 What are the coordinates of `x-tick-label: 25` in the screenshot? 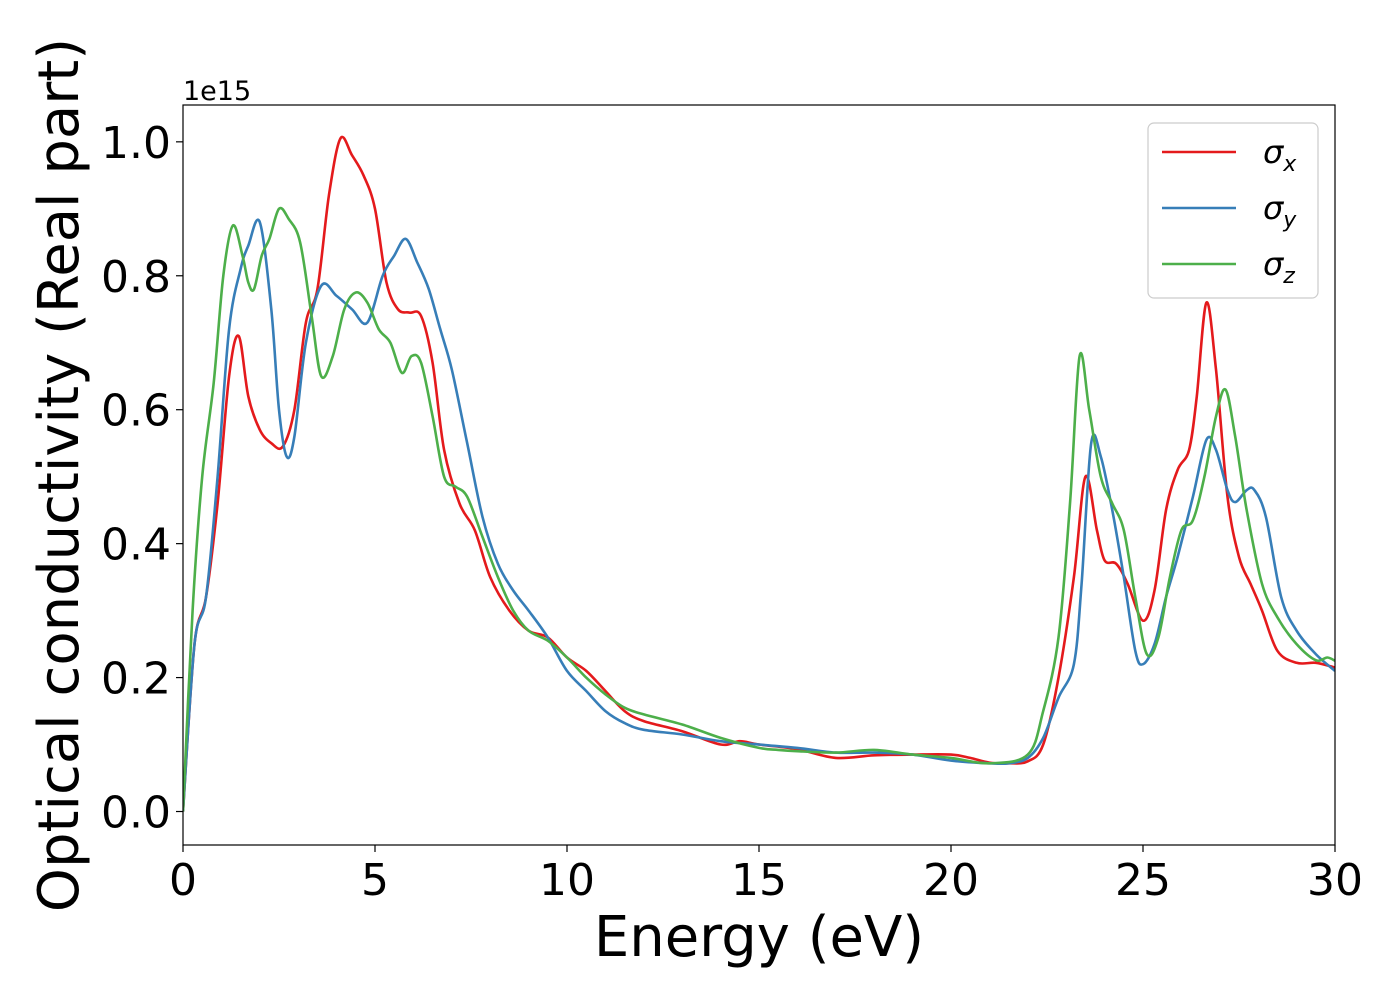 It's located at (1143, 880).